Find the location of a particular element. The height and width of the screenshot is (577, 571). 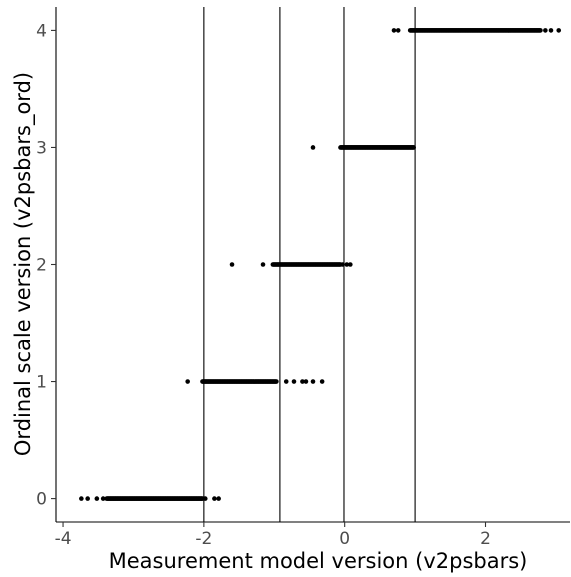

y-tick-label: 1 is located at coordinates (41, 383).